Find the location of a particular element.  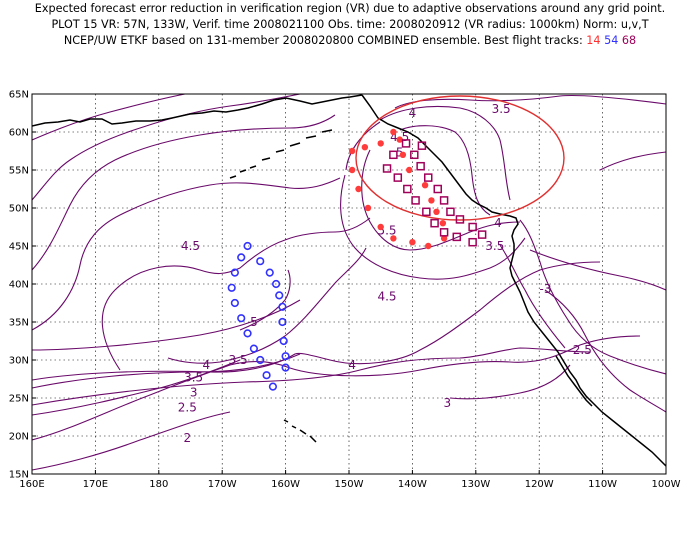

lat-label: 30N is located at coordinates (19, 361).